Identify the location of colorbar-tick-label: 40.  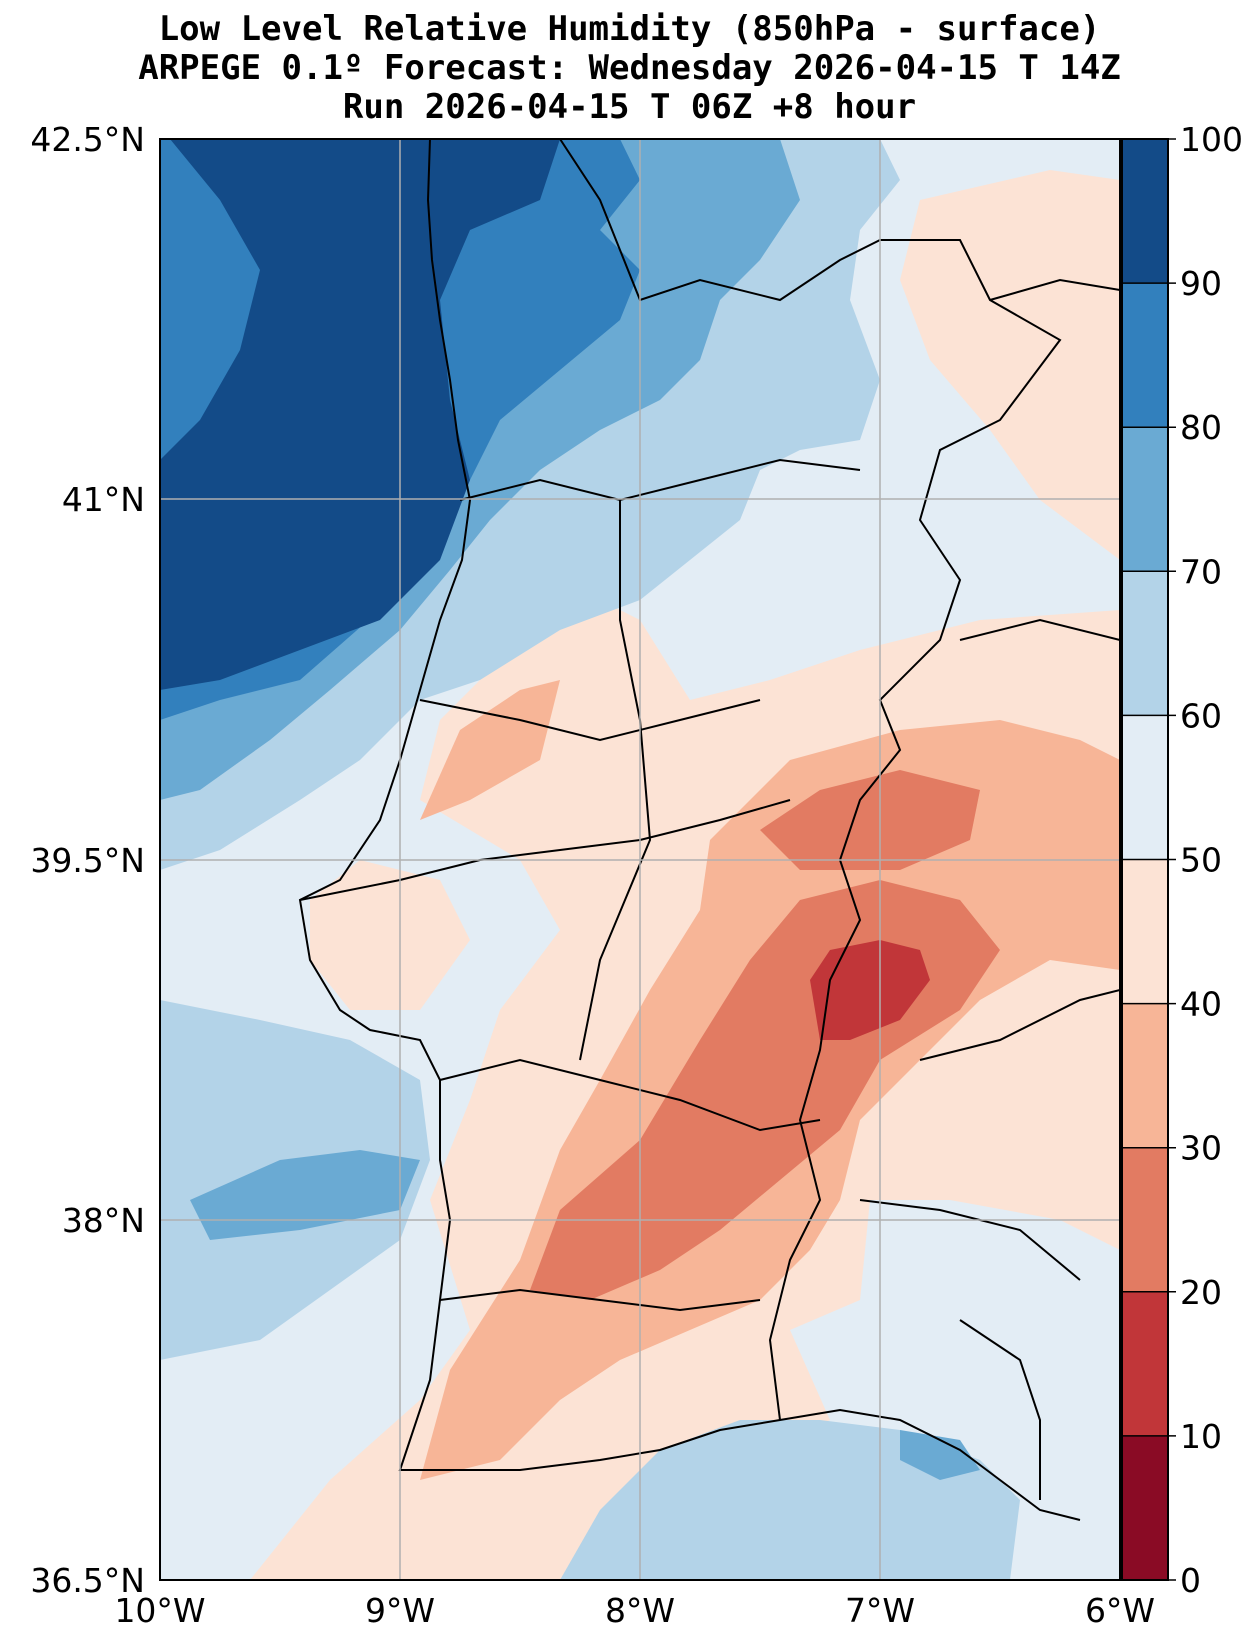
(1201, 1004).